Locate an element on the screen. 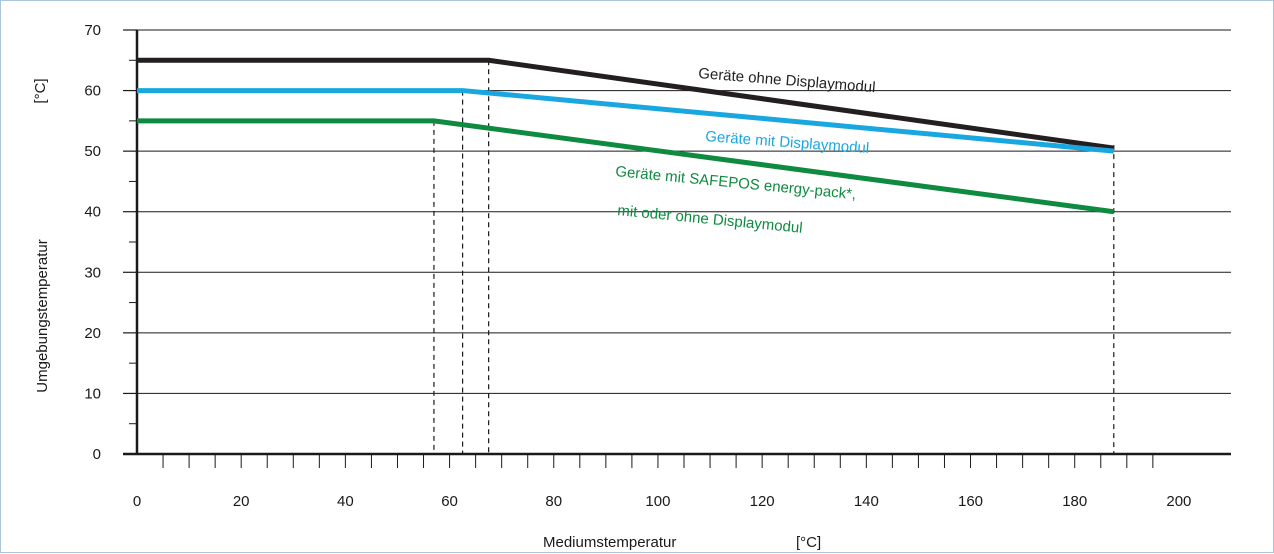  series-label-mit-display: Geräte mit Displaymodul is located at coordinates (787, 142).